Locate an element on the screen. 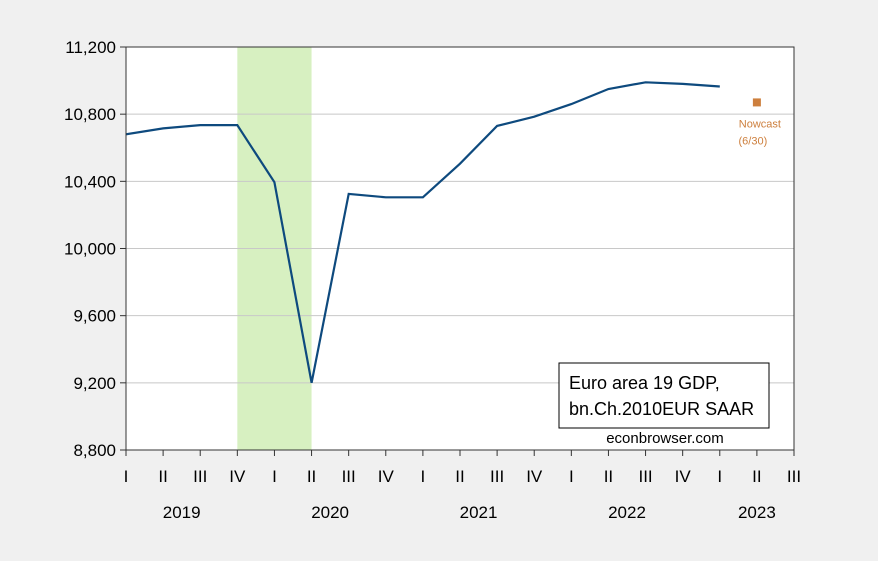 This screenshot has width=878, height=561. y-tick-label: 11,200 is located at coordinates (90, 47).